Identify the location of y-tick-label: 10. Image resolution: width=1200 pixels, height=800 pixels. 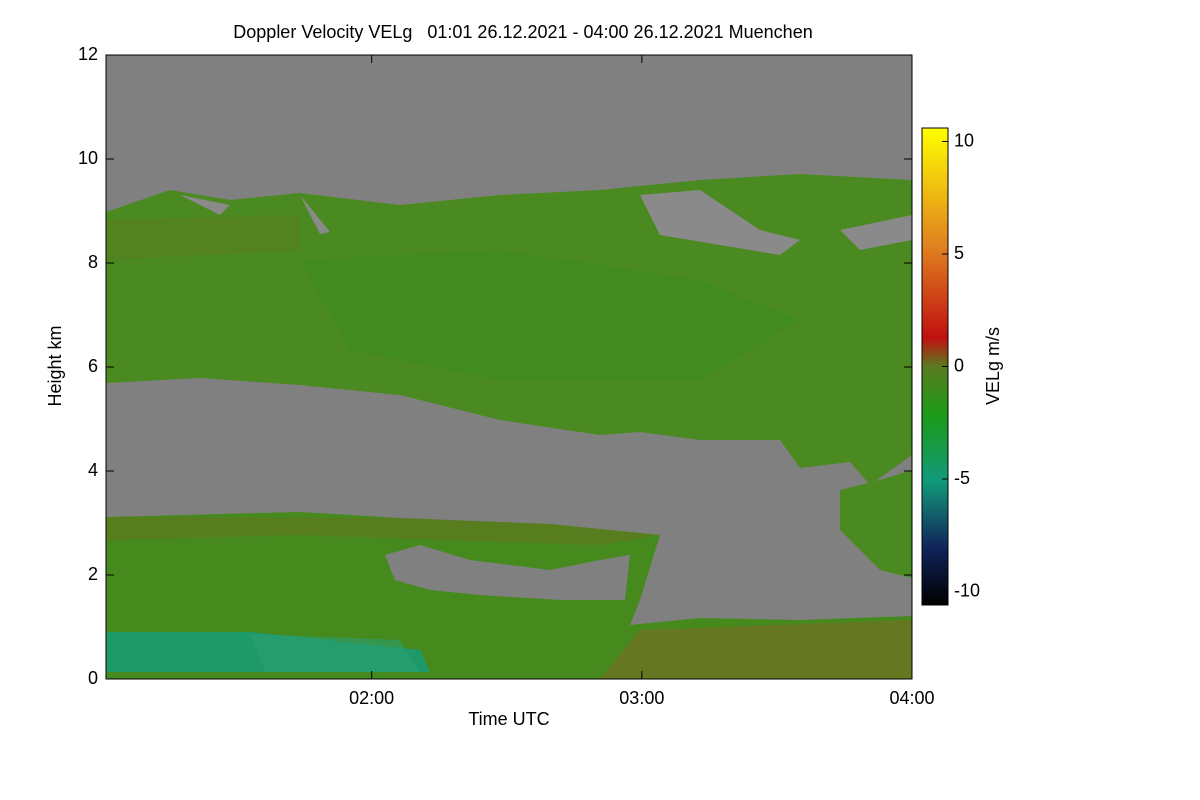
(88, 158).